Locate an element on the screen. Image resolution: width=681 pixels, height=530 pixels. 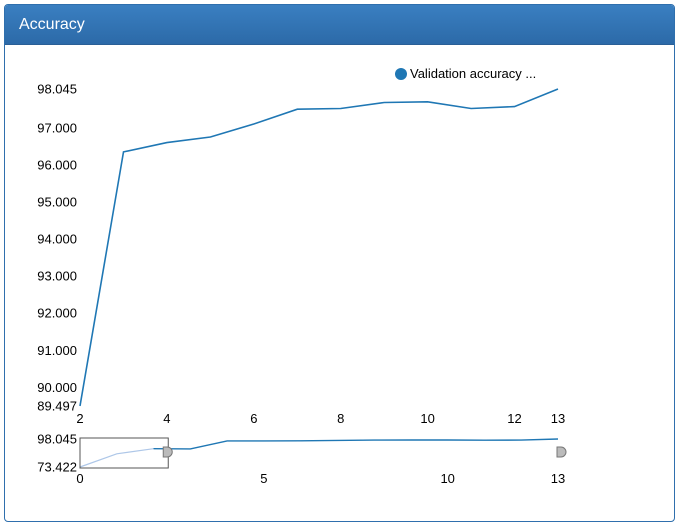
brush-right-handle is located at coordinates (561, 452).